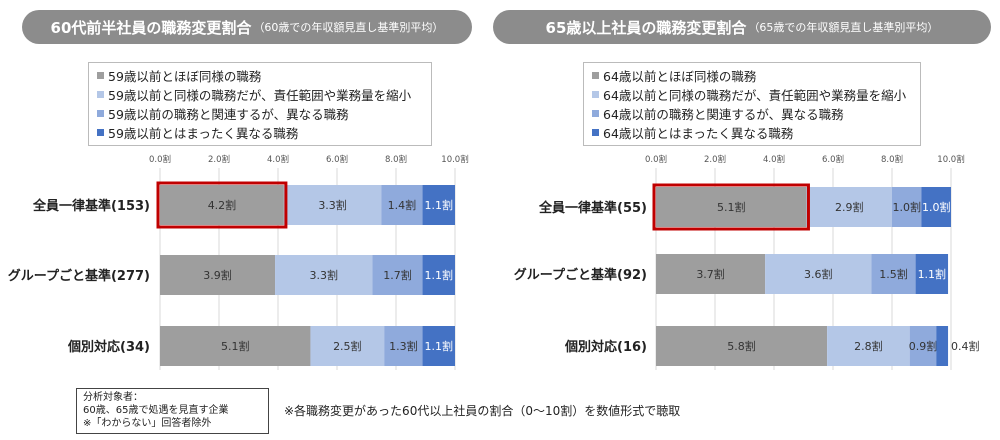 This screenshot has height=440, width=1000. I want to click on legend-label: 59歳以前と同様の職務だが、責任範囲や業務量を縮小, so click(260, 95).